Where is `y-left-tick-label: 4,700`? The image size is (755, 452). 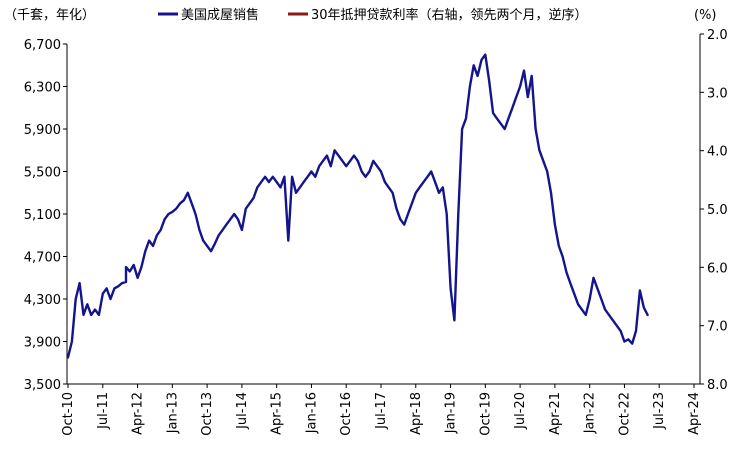 y-left-tick-label: 4,700 is located at coordinates (42, 258).